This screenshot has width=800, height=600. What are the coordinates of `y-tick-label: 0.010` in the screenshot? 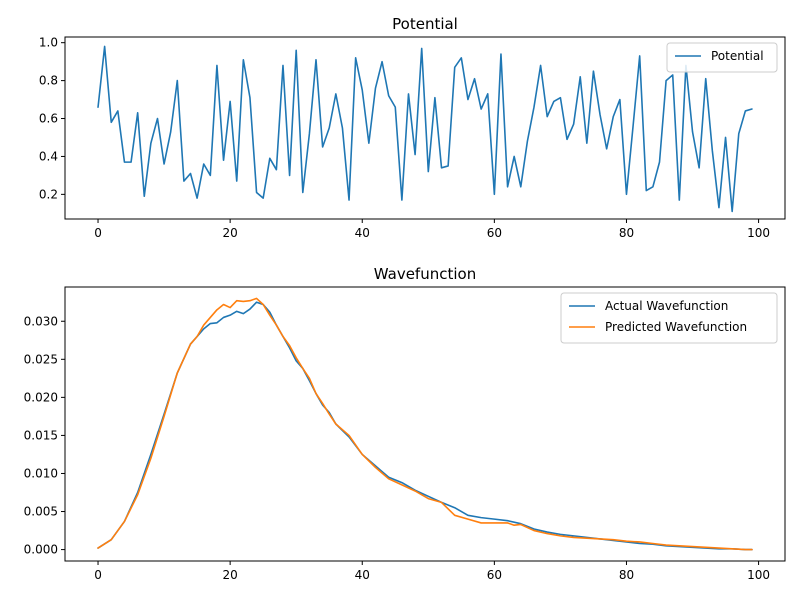 It's located at (41, 473).